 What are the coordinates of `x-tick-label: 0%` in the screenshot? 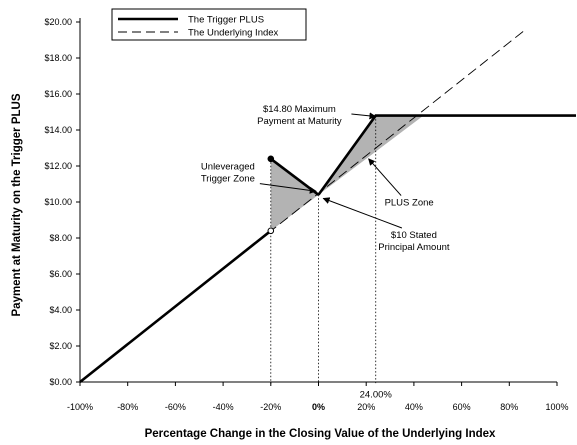 It's located at (318, 407).